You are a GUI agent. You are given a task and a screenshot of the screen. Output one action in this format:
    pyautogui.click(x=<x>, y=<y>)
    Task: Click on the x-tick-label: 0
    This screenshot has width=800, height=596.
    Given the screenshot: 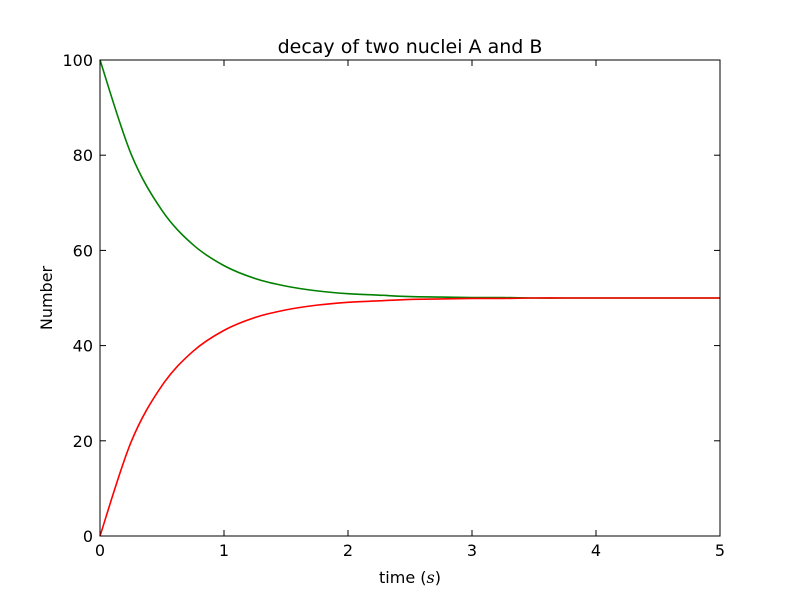 What is the action you would take?
    pyautogui.click(x=100, y=550)
    